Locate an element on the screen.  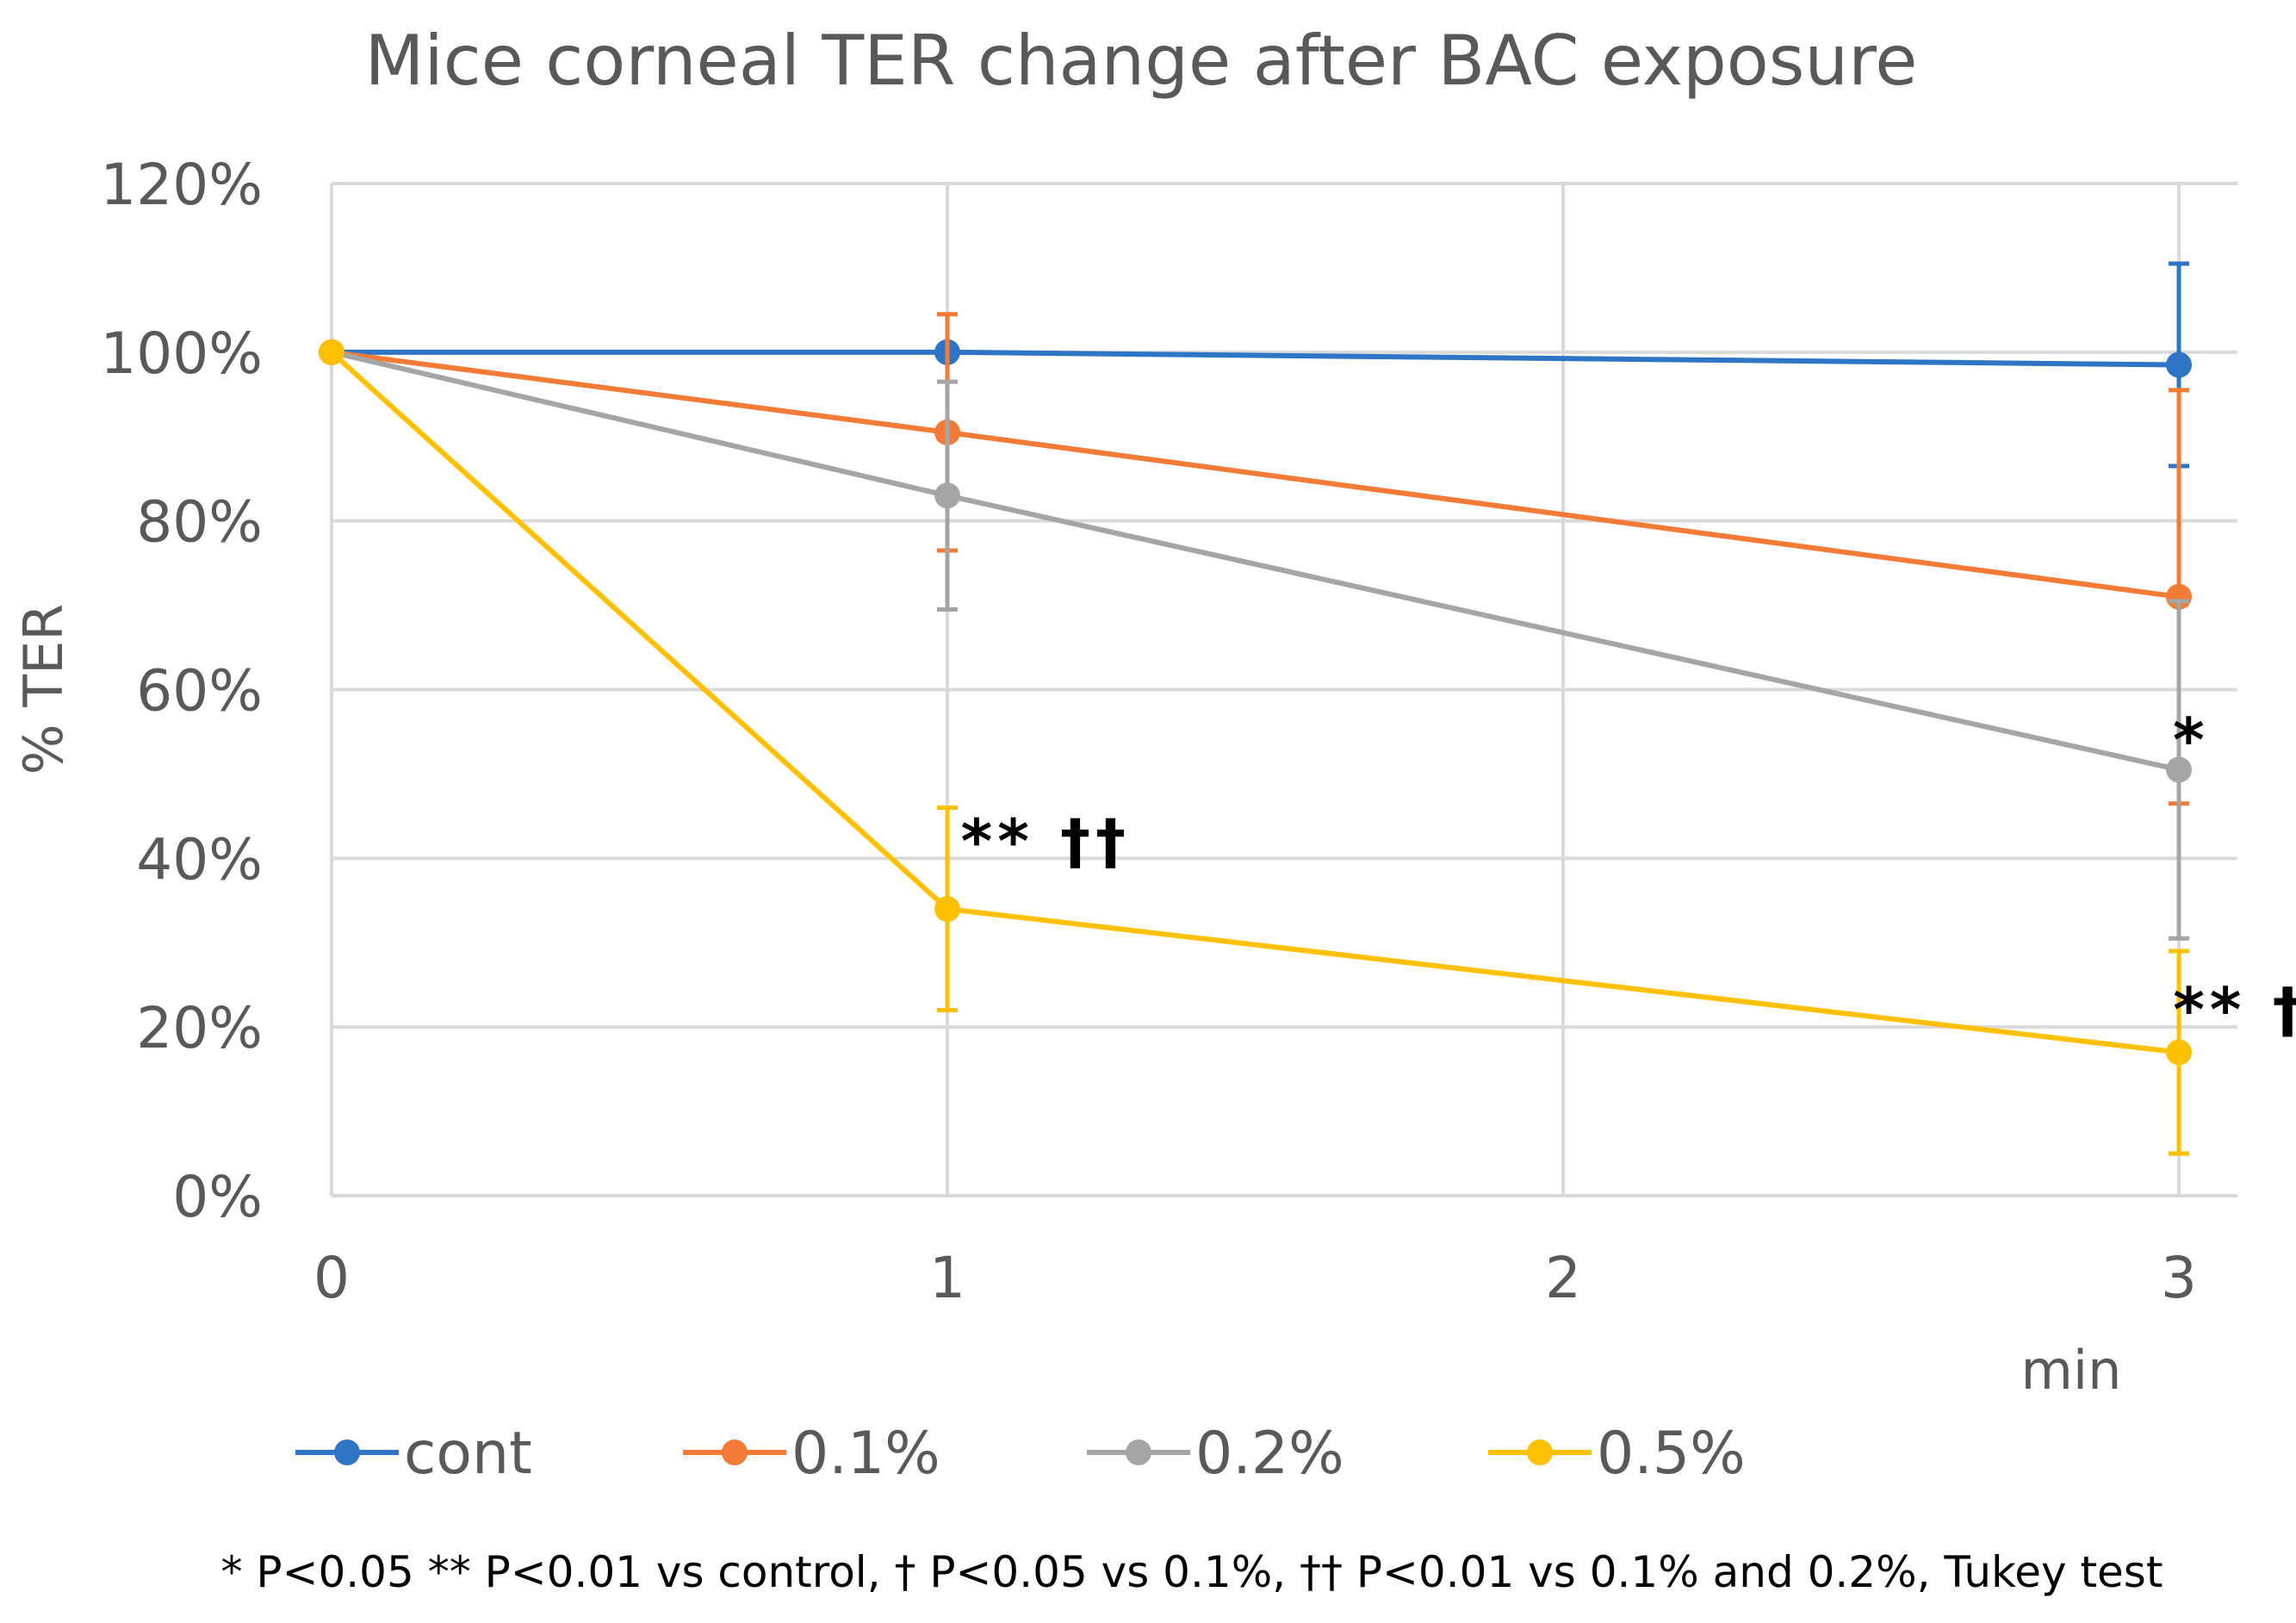
x-axis-label: min is located at coordinates (2071, 1370).